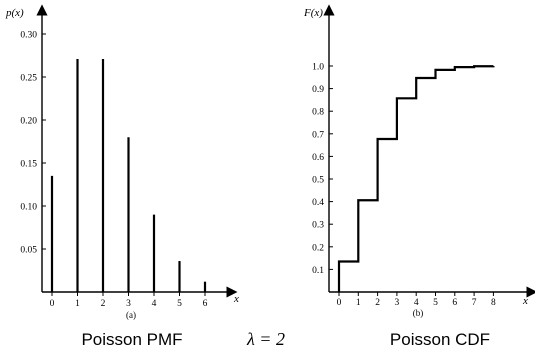 The width and height of the screenshot is (535, 352). Describe the element at coordinates (28, 36) in the screenshot. I see `pmf-y-tick-label: 0.30` at that location.